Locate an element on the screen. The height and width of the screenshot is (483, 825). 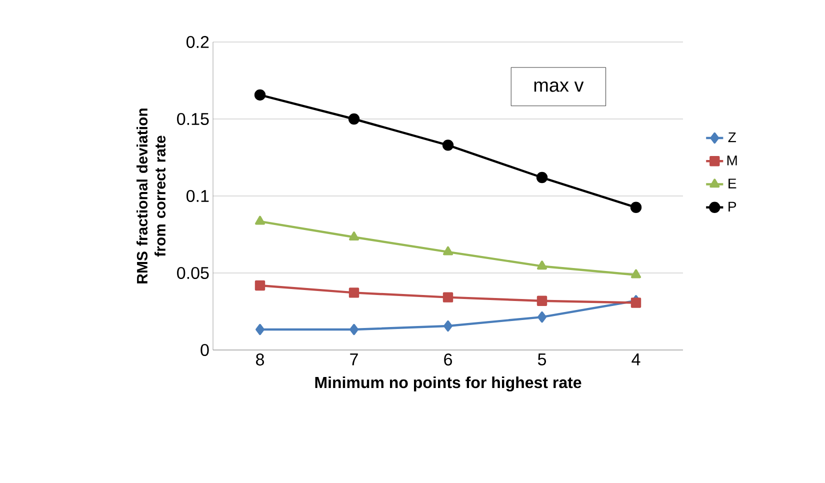
legend-label: Z is located at coordinates (732, 137).